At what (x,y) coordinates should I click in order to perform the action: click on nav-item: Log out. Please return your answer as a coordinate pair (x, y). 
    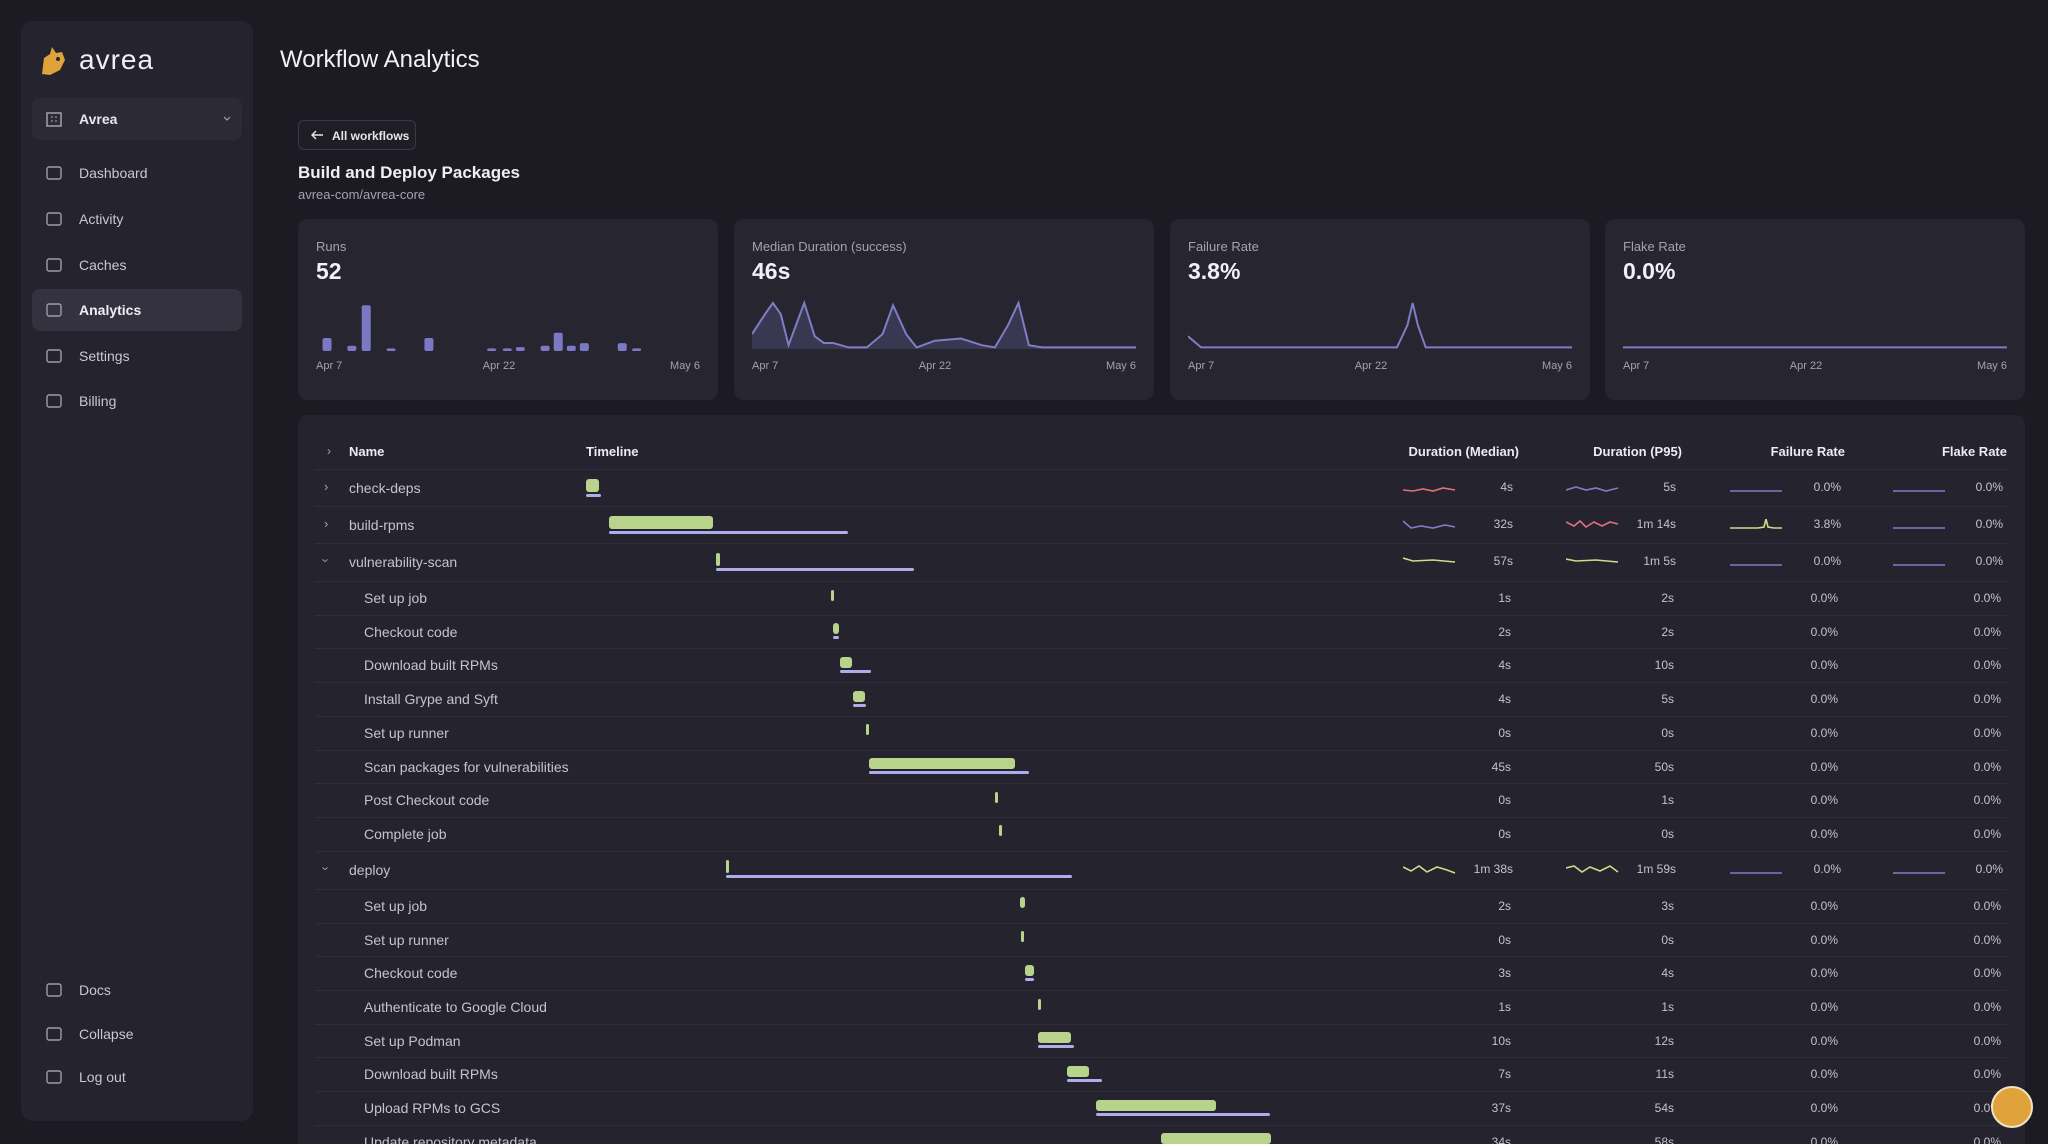
    Looking at the image, I should click on (137, 1077).